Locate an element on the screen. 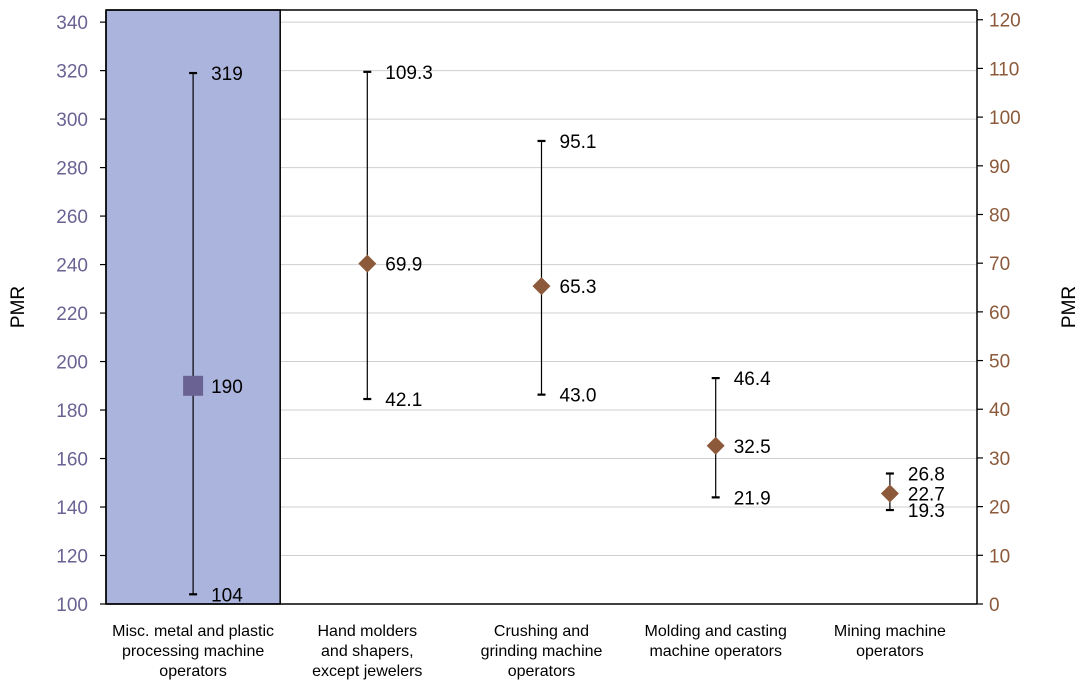 The height and width of the screenshot is (685, 1078). right-tick-label: 30 is located at coordinates (999, 459).